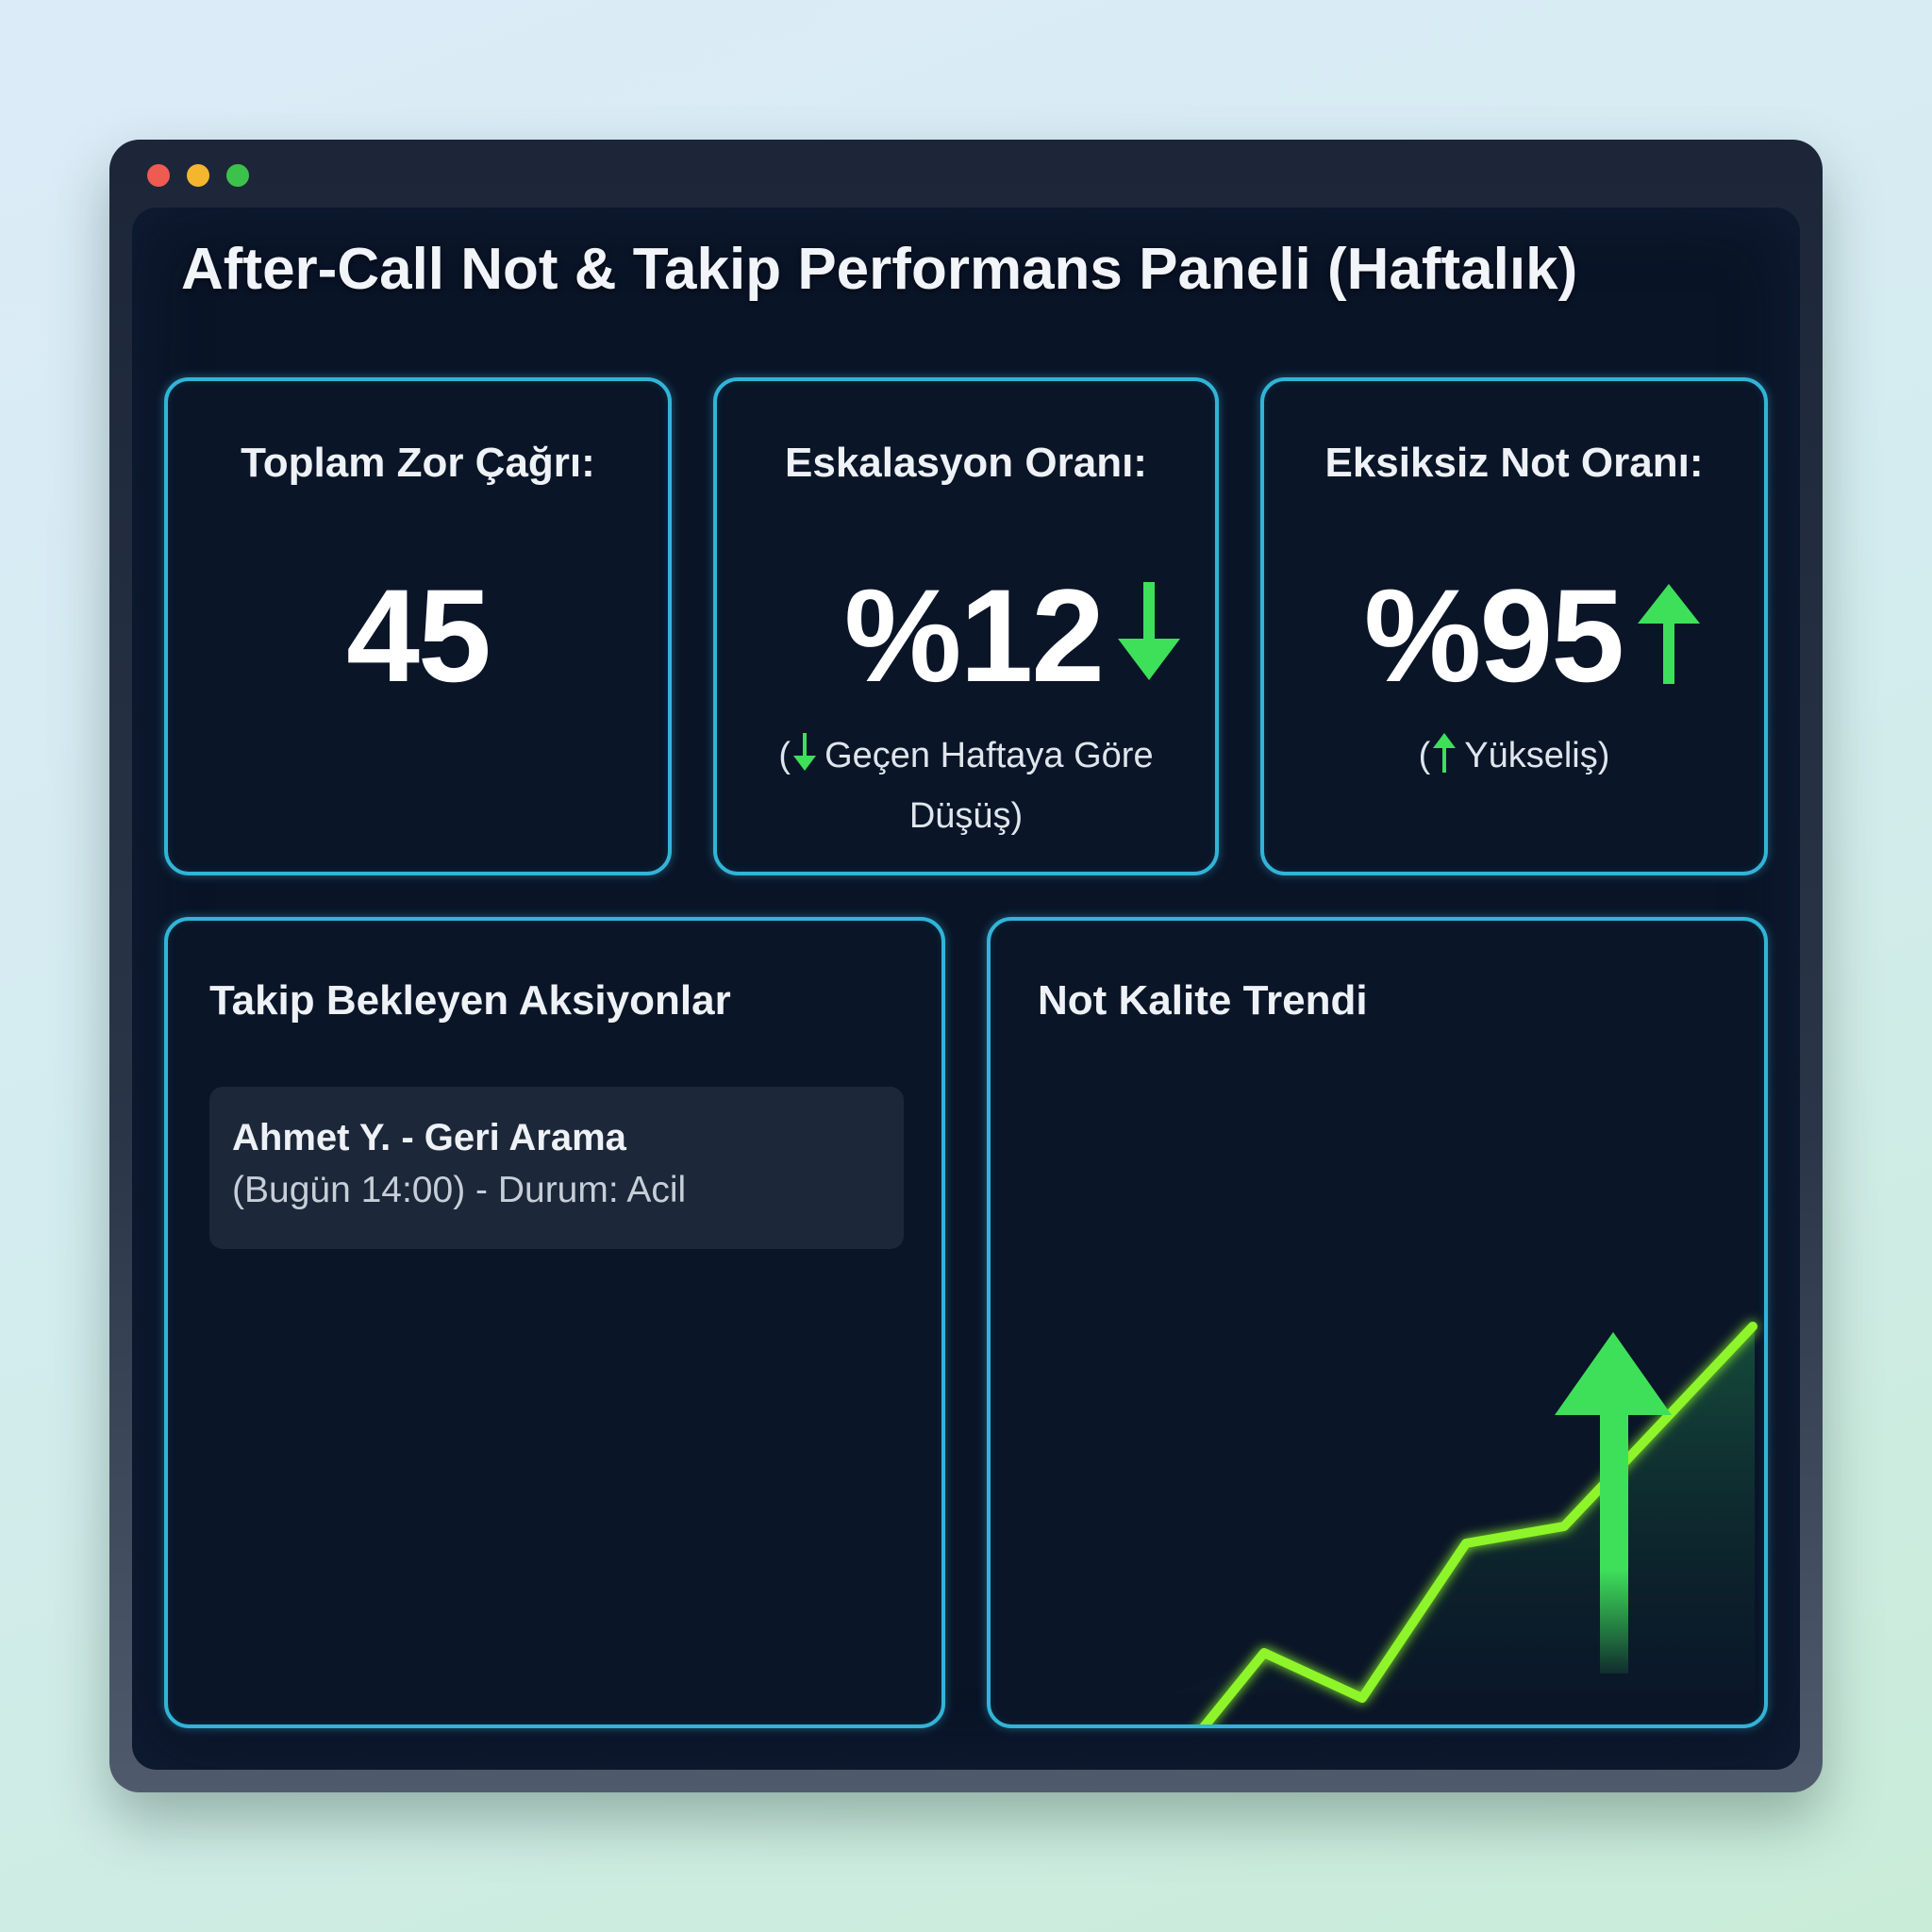 The image size is (1932, 1932). What do you see at coordinates (418, 463) in the screenshot?
I see `kpi-label: Toplam Zor Çağrı:` at bounding box center [418, 463].